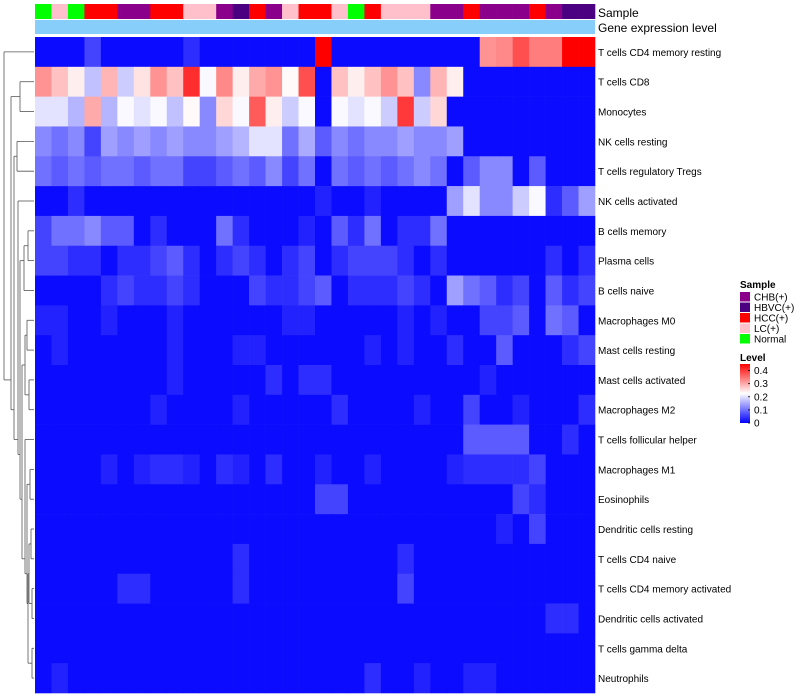 The width and height of the screenshot is (800, 700). Describe the element at coordinates (637, 202) in the screenshot. I see `row-label: NK cells activated` at that location.